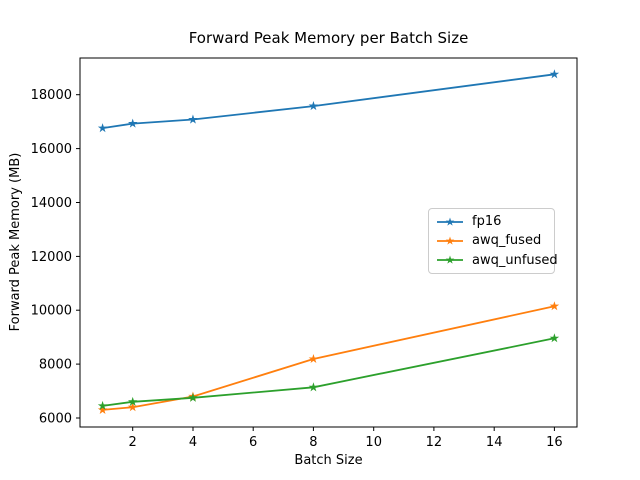 The height and width of the screenshot is (480, 640). I want to click on legend: fp16 awq_fused awq_unfused, so click(493, 241).